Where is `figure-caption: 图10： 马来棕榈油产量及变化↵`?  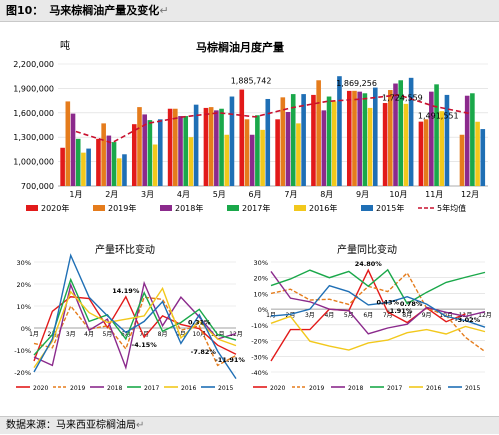 figure-caption: 图10： 马来棕榈油产量及变化↵ is located at coordinates (249, 11).